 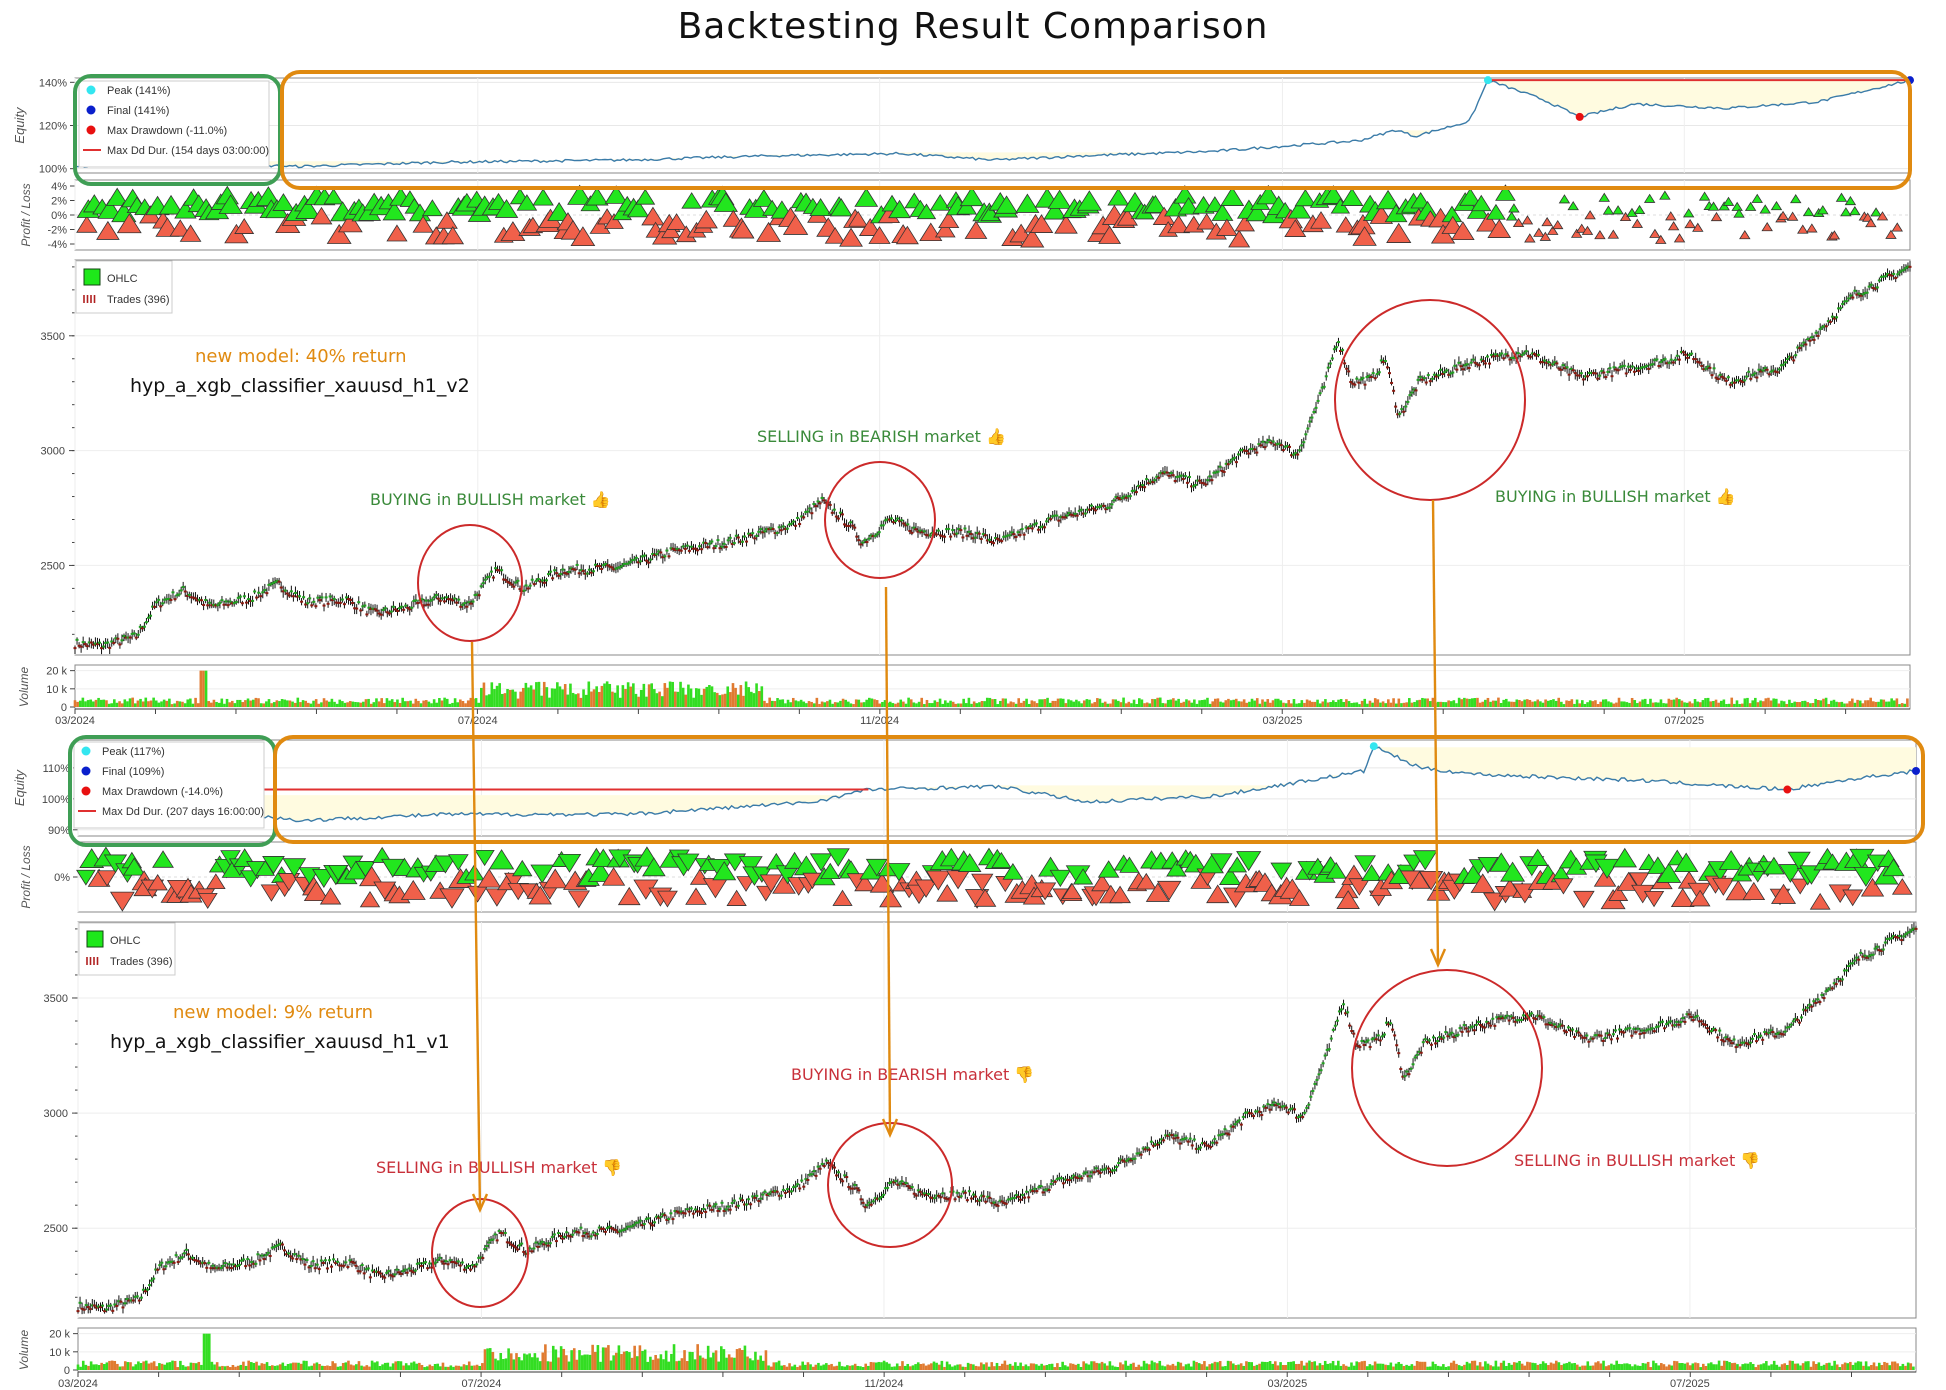 I want to click on svg-text: 2%, so click(x=59, y=202).